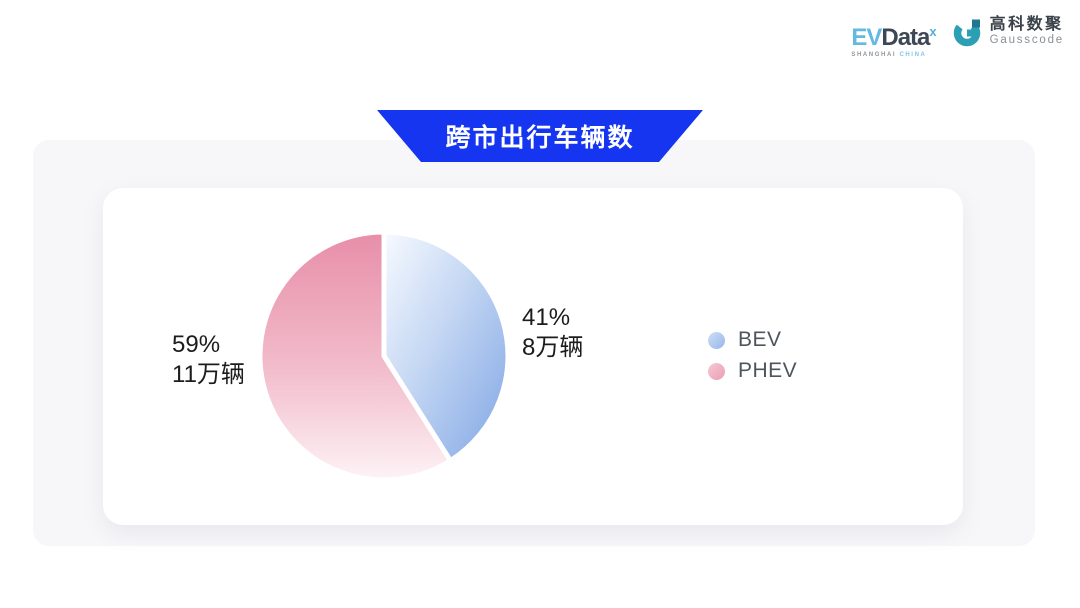 The width and height of the screenshot is (1080, 608). What do you see at coordinates (966, 32) in the screenshot?
I see `gausscode-g-icon` at bounding box center [966, 32].